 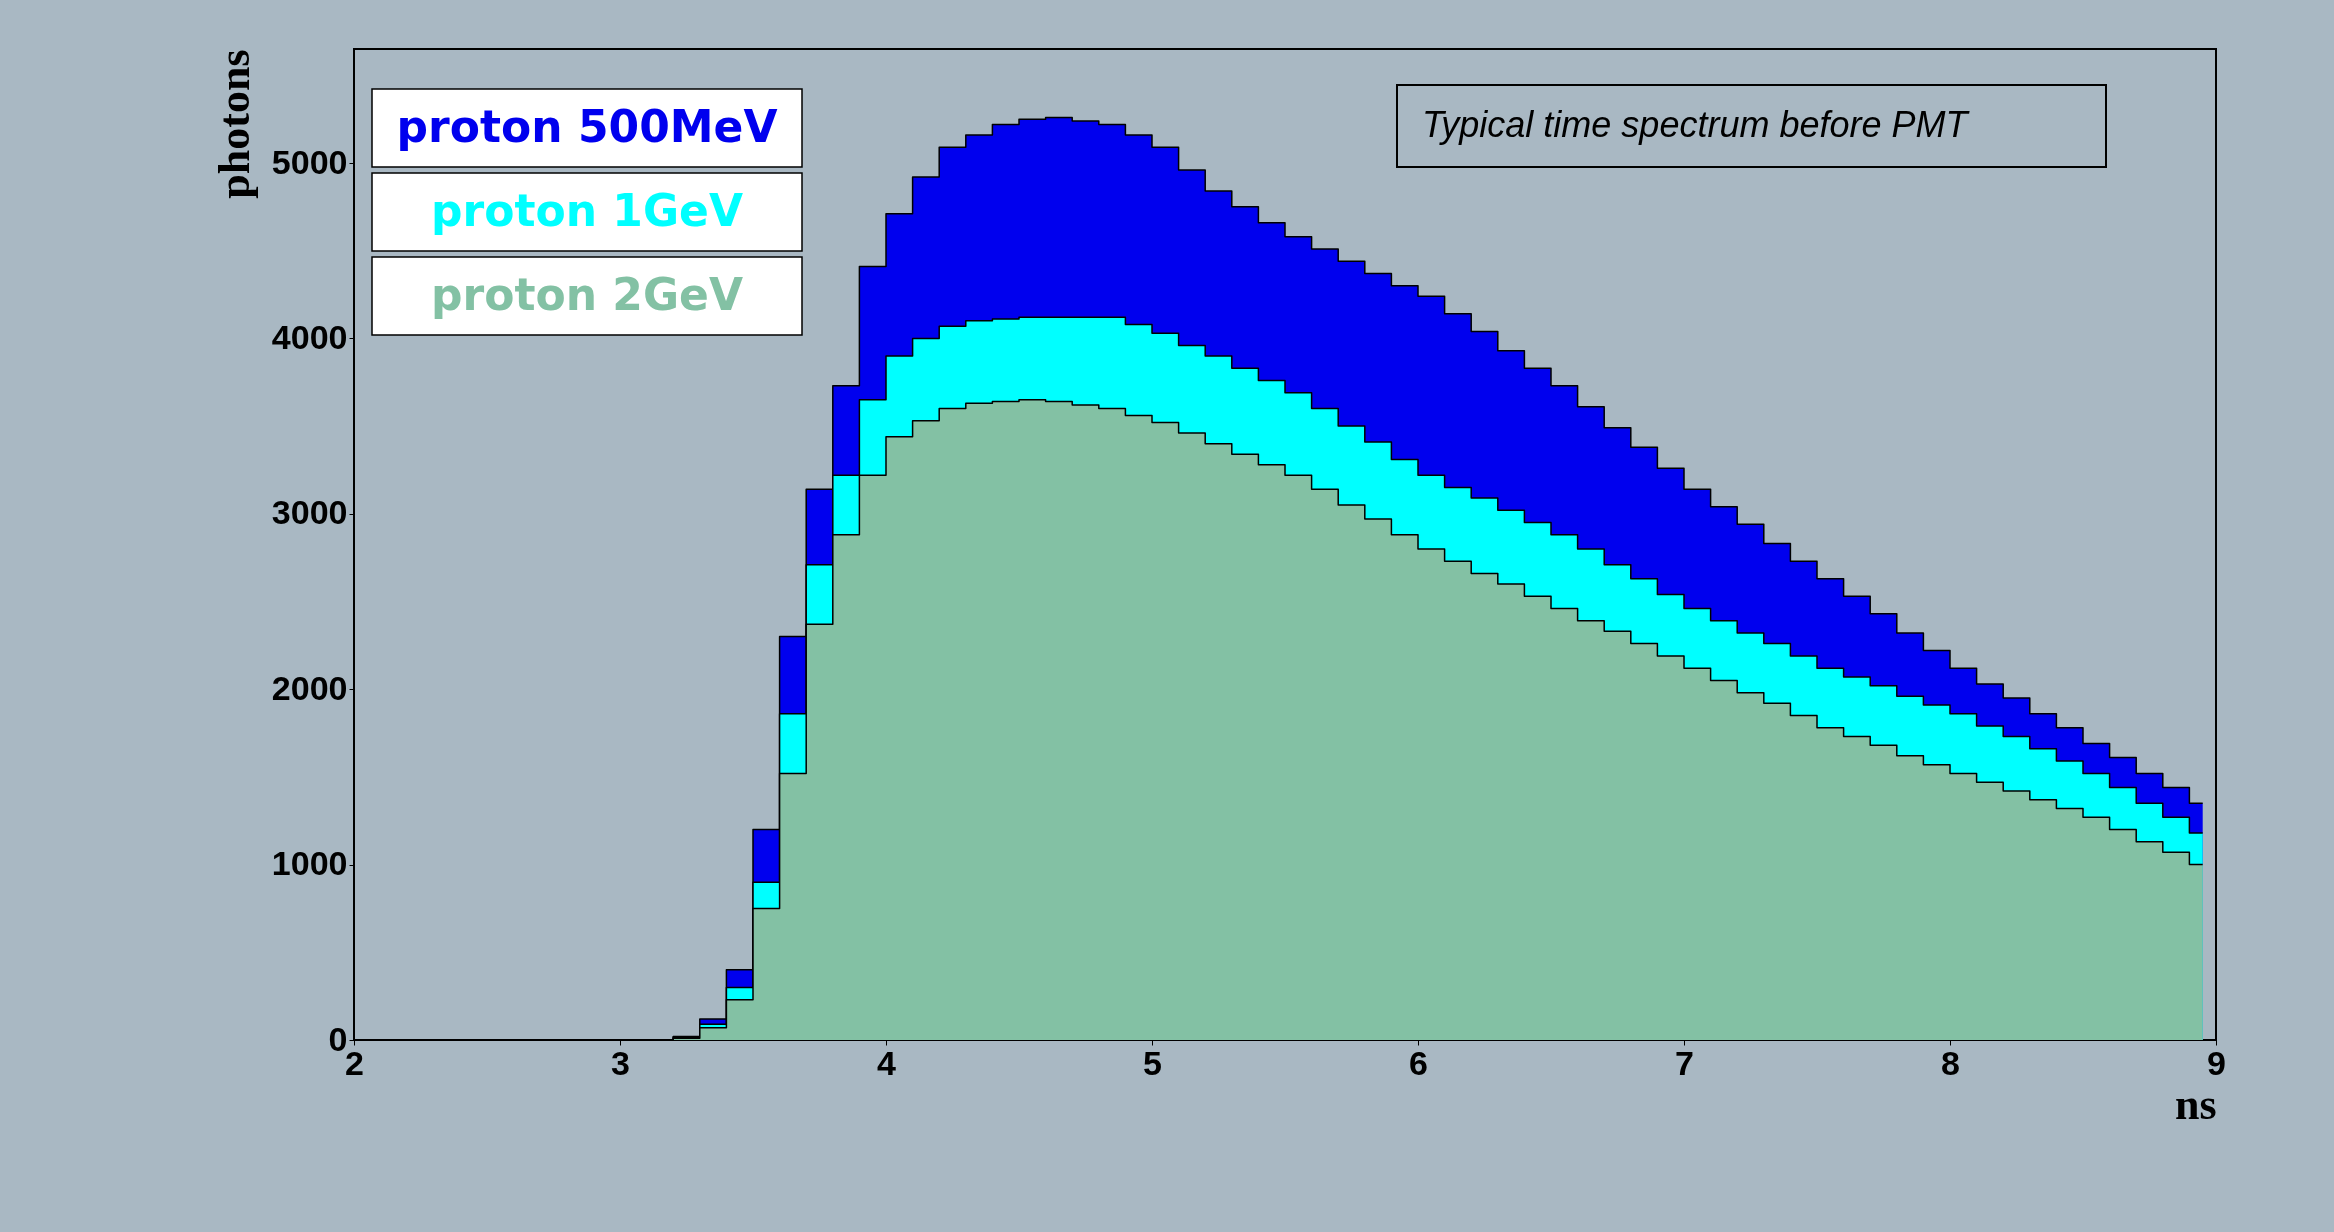 I want to click on y-tick-label: 2000, so click(x=309, y=687).